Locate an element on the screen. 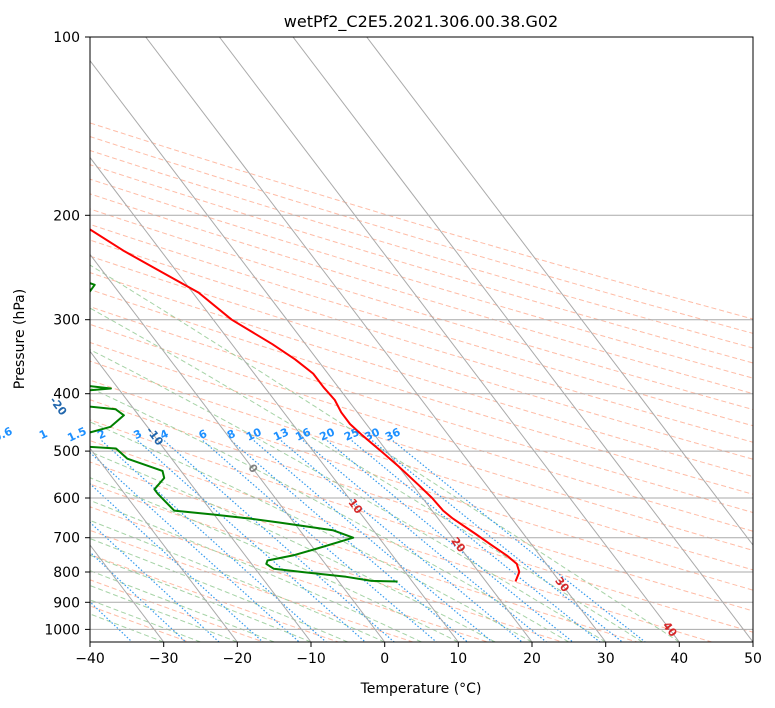 This screenshot has height=708, width=775. mixing-ratio-label: 8 is located at coordinates (231, 434).